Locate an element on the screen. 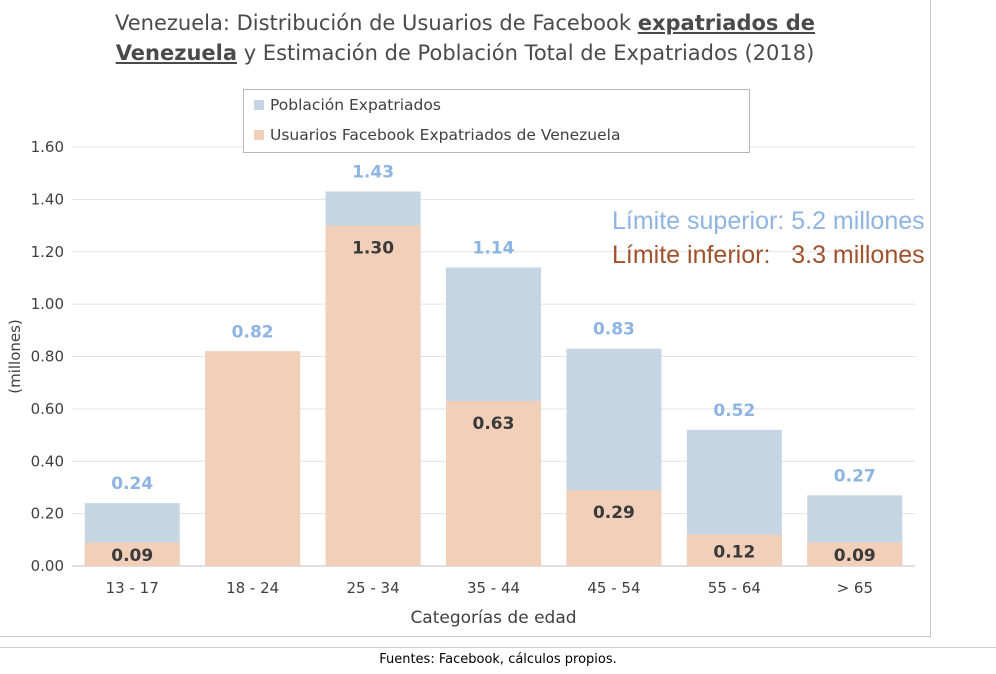 Image resolution: width=996 pixels, height=674 pixels. x-axis-label: Categorías de edad is located at coordinates (493, 618).